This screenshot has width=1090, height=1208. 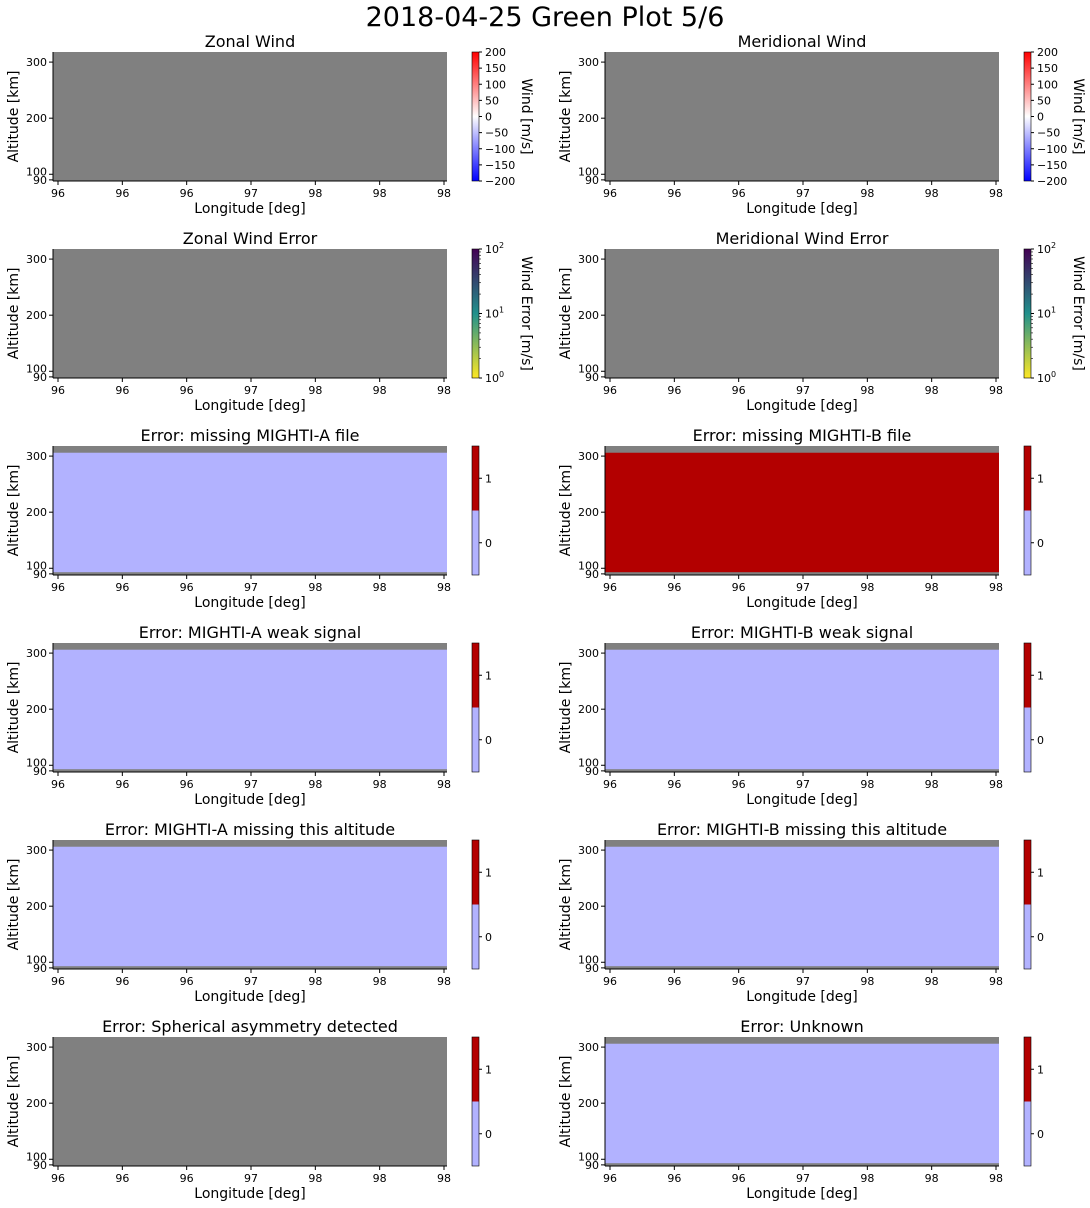 What do you see at coordinates (526, 313) in the screenshot?
I see `colorbar-label: Wind Error [m/s]` at bounding box center [526, 313].